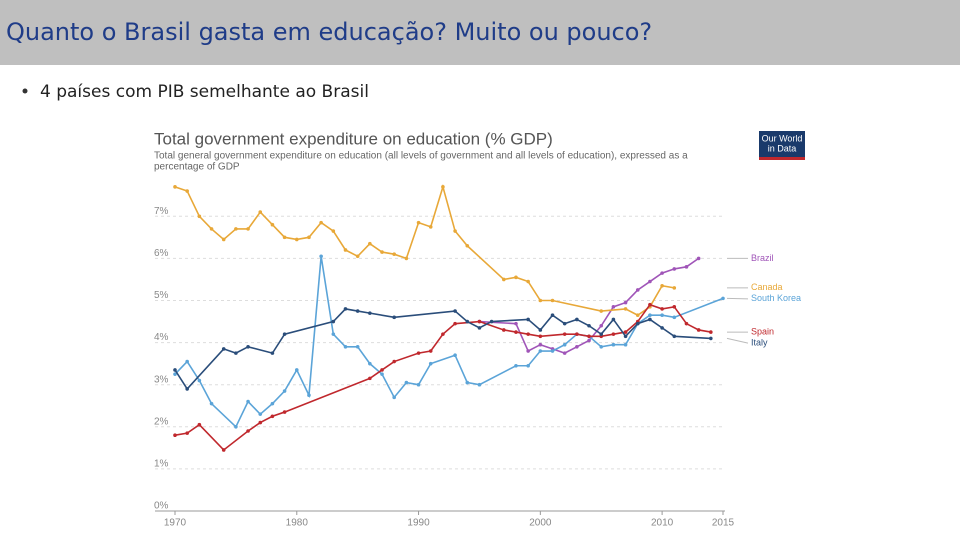 Image resolution: width=960 pixels, height=545 pixels. I want to click on y-tick-label: 1%, so click(161, 464).